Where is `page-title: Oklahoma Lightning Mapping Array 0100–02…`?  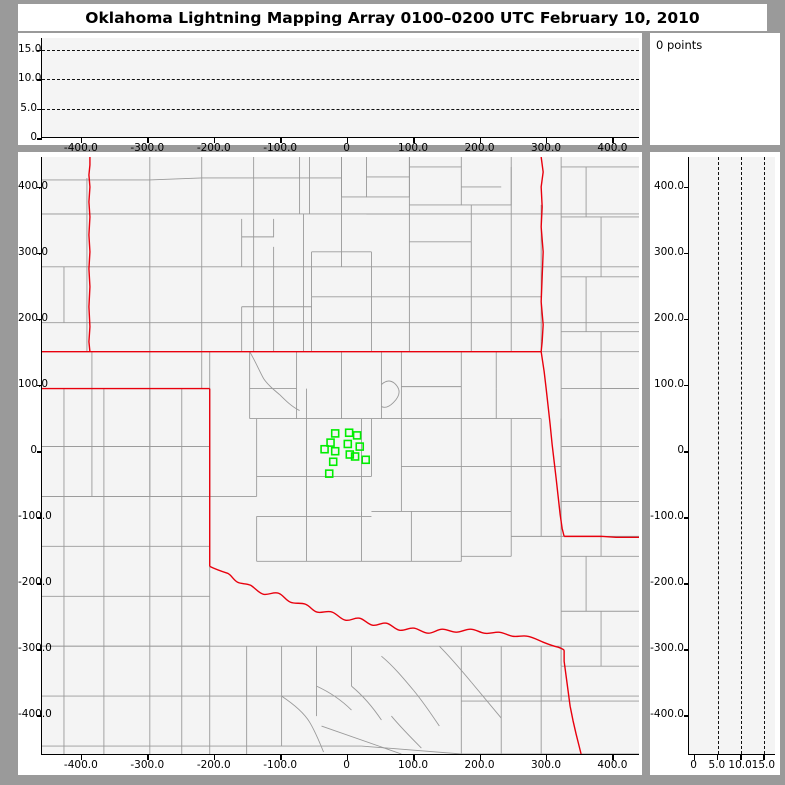
page-title: Oklahoma Lightning Mapping Array 0100–02… is located at coordinates (392, 17).